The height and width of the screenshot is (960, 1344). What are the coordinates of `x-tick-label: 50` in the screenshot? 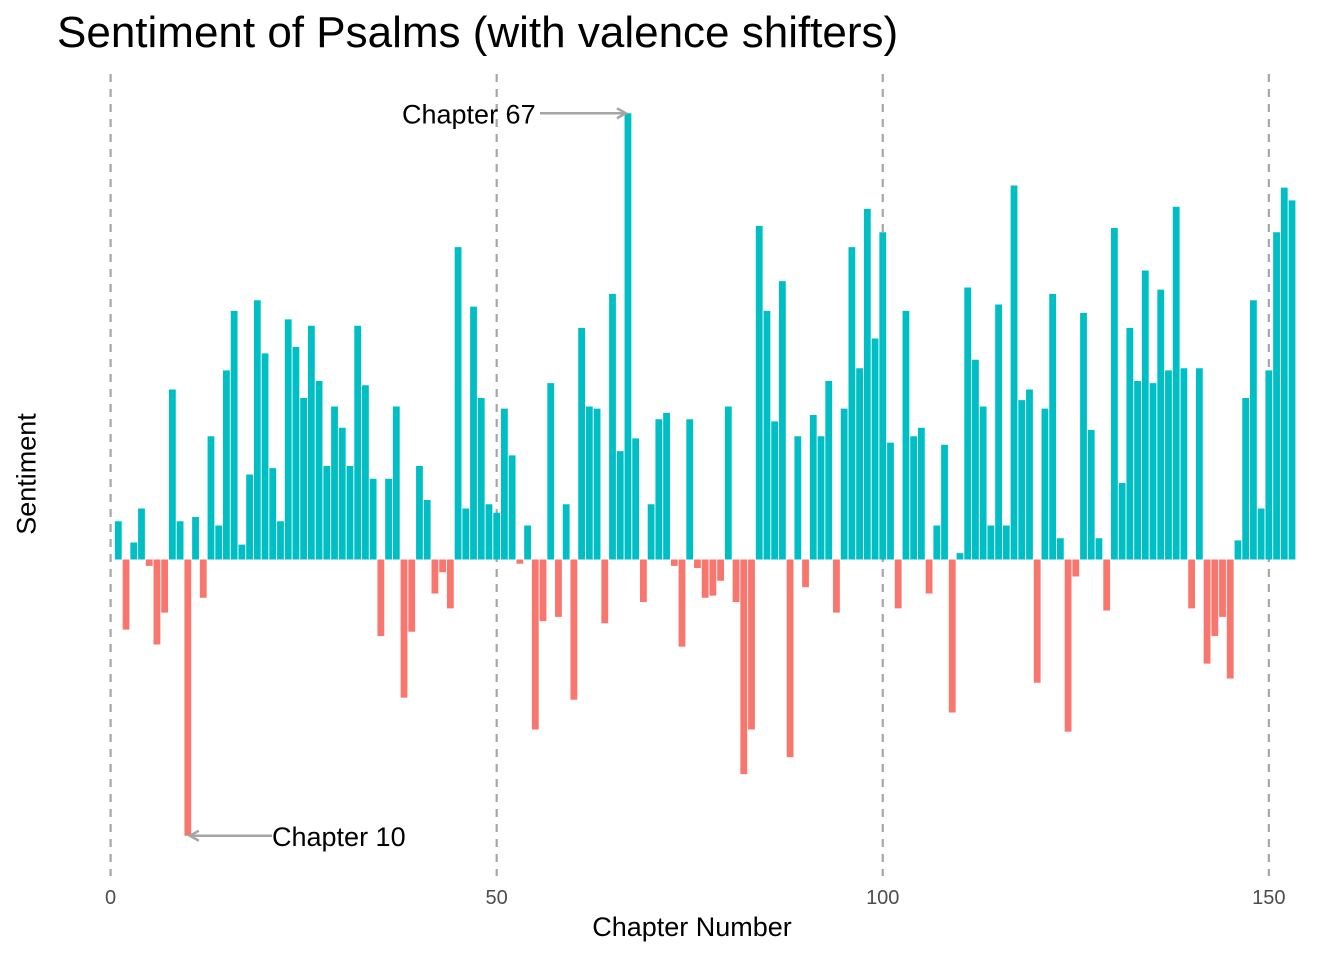 It's located at (497, 898).